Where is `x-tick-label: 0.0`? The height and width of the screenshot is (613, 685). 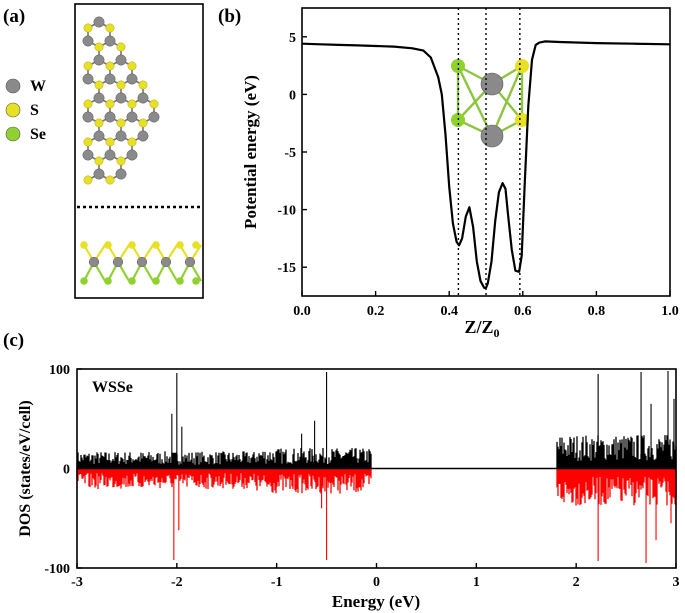 x-tick-label: 0.0 is located at coordinates (302, 311).